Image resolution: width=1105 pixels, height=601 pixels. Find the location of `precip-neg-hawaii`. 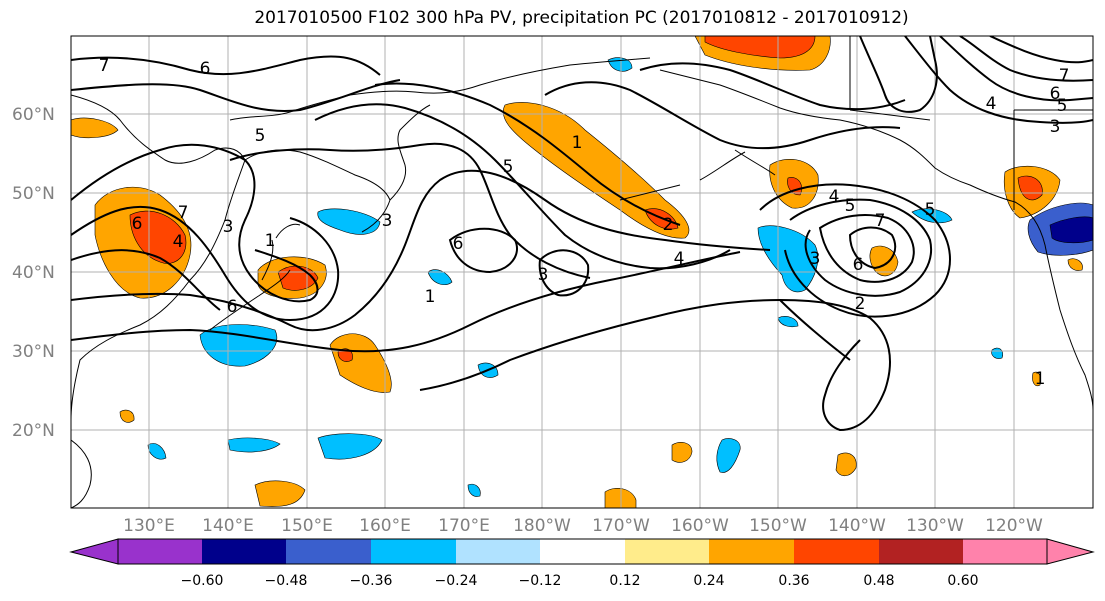

precip-neg-hawaii is located at coordinates (728, 455).